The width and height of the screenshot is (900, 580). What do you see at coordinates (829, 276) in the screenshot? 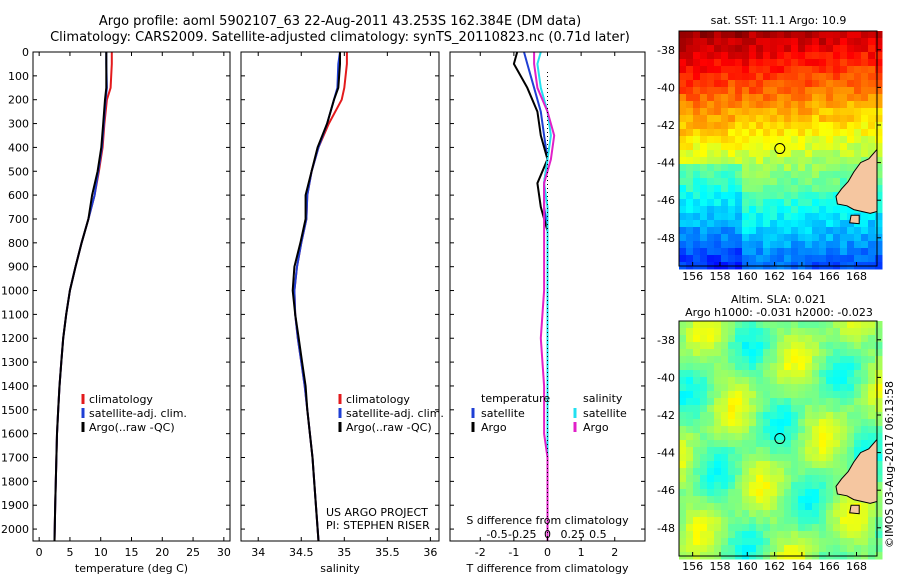
I see `x-tick-label: 166` at bounding box center [829, 276].